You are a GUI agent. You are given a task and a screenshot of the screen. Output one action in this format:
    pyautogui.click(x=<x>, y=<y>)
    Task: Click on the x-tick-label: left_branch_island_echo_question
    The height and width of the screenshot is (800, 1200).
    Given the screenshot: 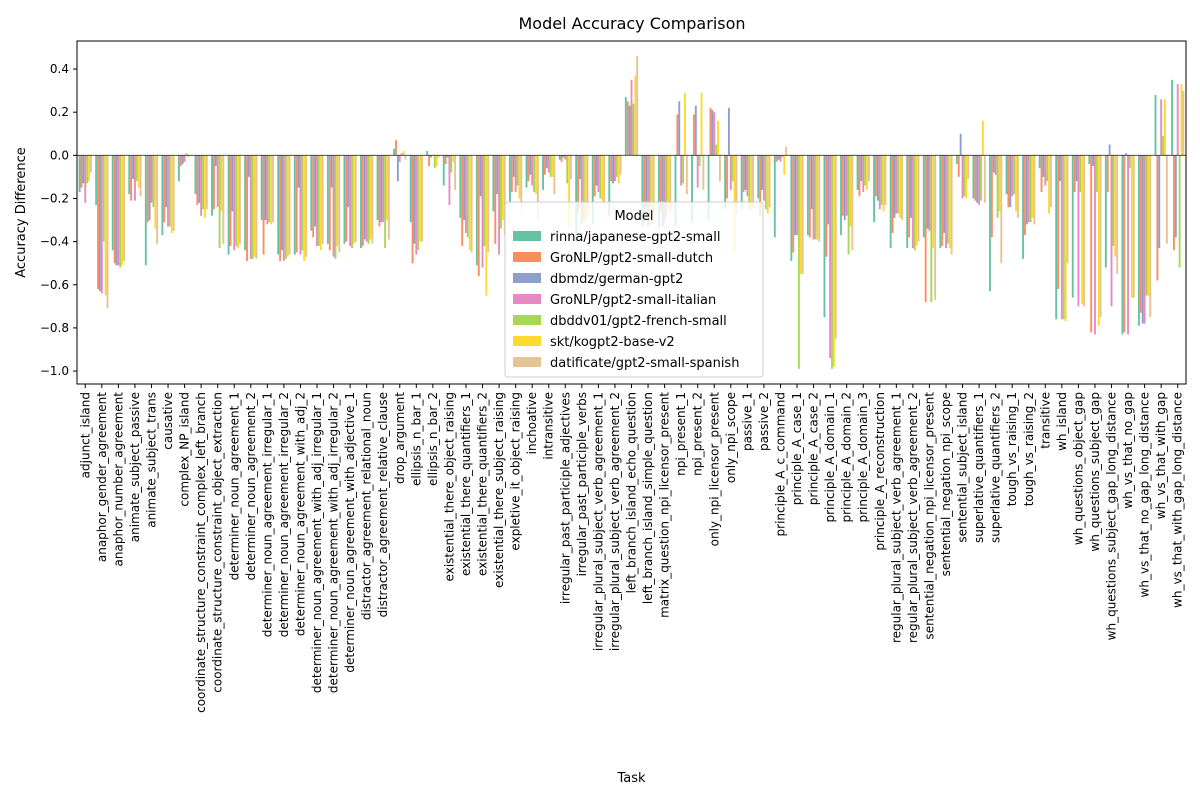 What is the action you would take?
    pyautogui.click(x=632, y=492)
    